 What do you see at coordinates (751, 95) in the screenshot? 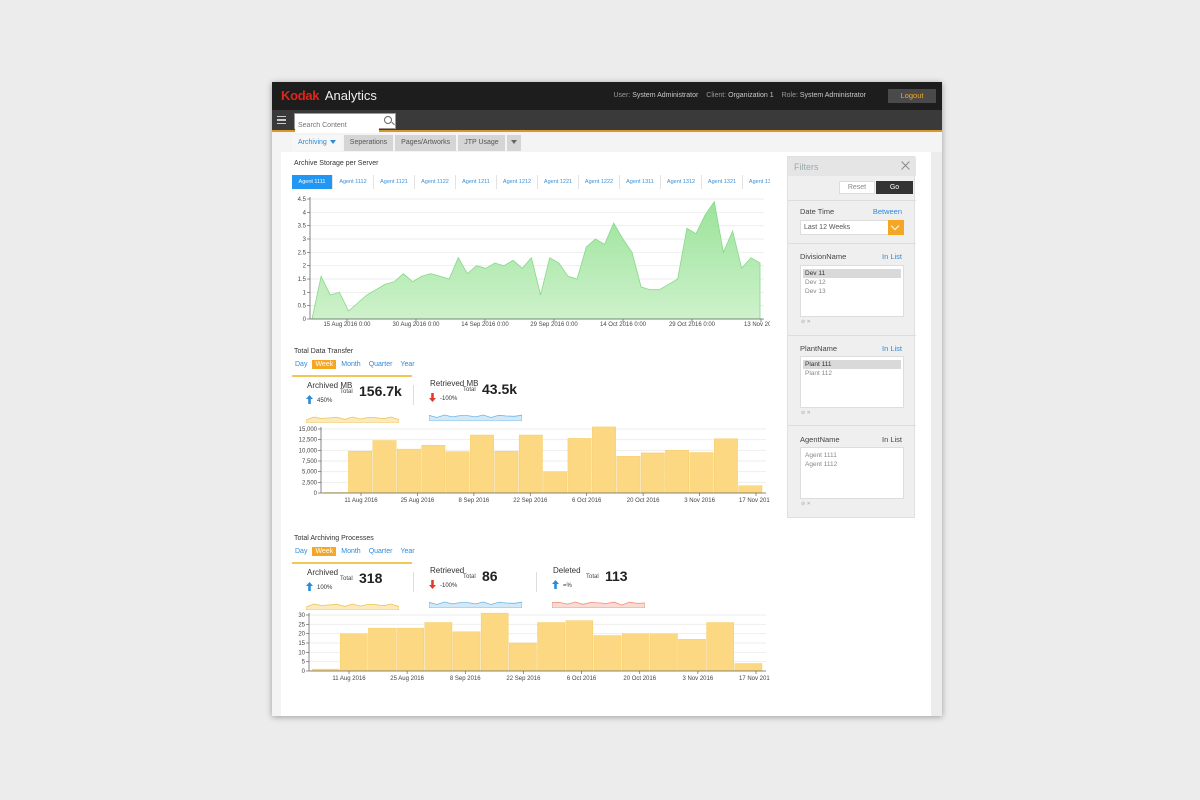
I see `client-value: Organization 1` at bounding box center [751, 95].